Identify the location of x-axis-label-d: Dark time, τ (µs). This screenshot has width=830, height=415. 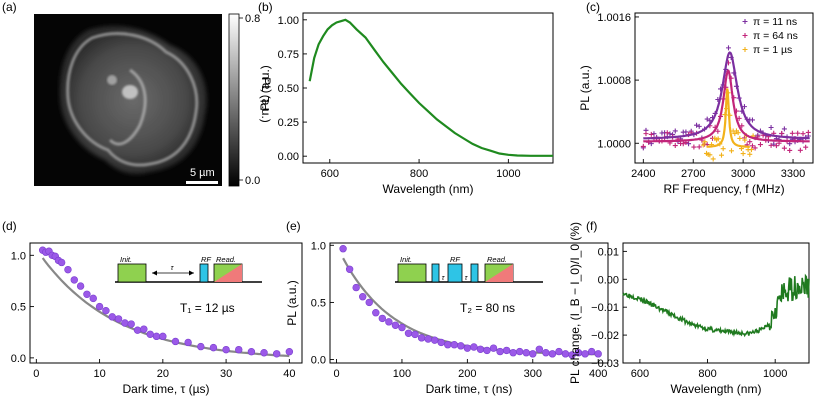
(166, 389).